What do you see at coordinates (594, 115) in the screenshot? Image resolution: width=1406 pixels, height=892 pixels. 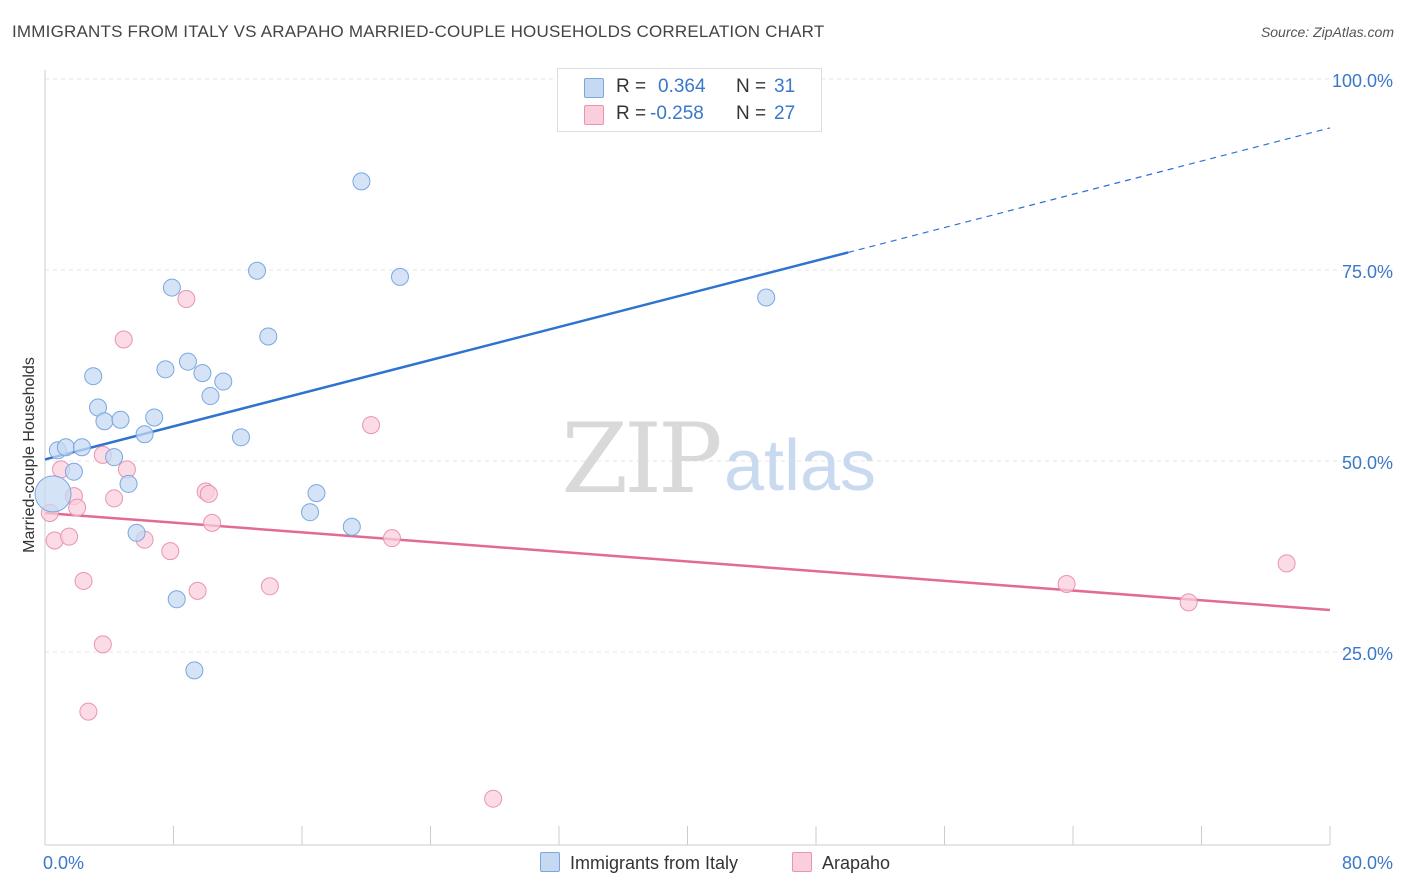 I see `legend-swatch-arapaho` at bounding box center [594, 115].